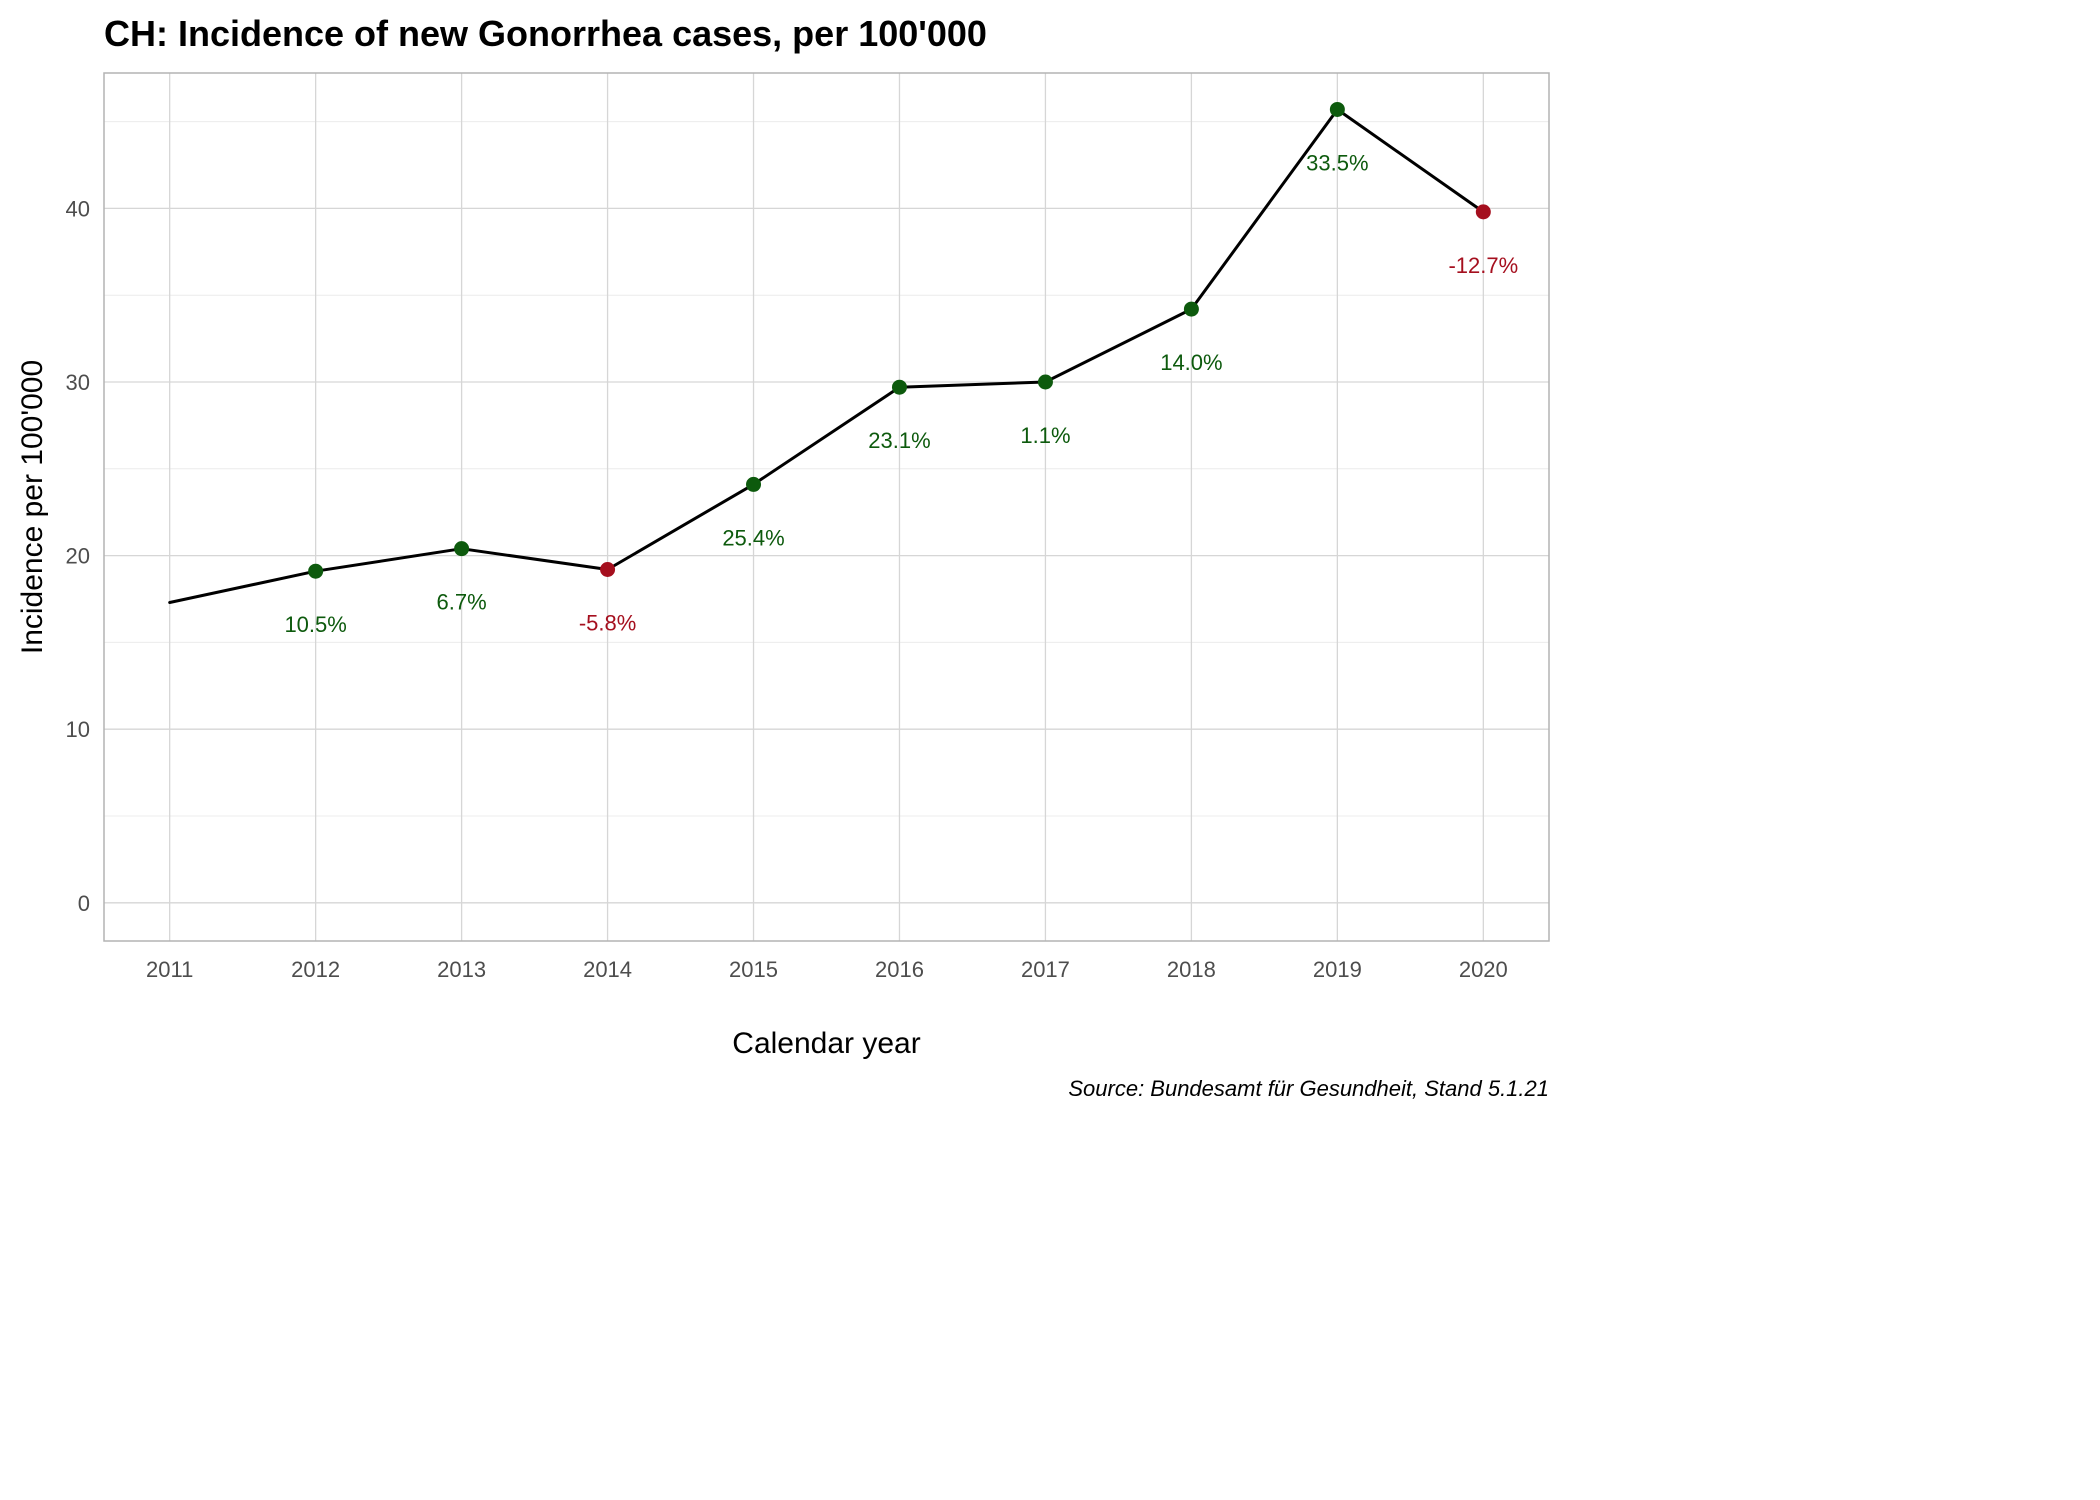 Image resolution: width=2100 pixels, height=1500 pixels. I want to click on change-label: 25.4%, so click(753, 537).